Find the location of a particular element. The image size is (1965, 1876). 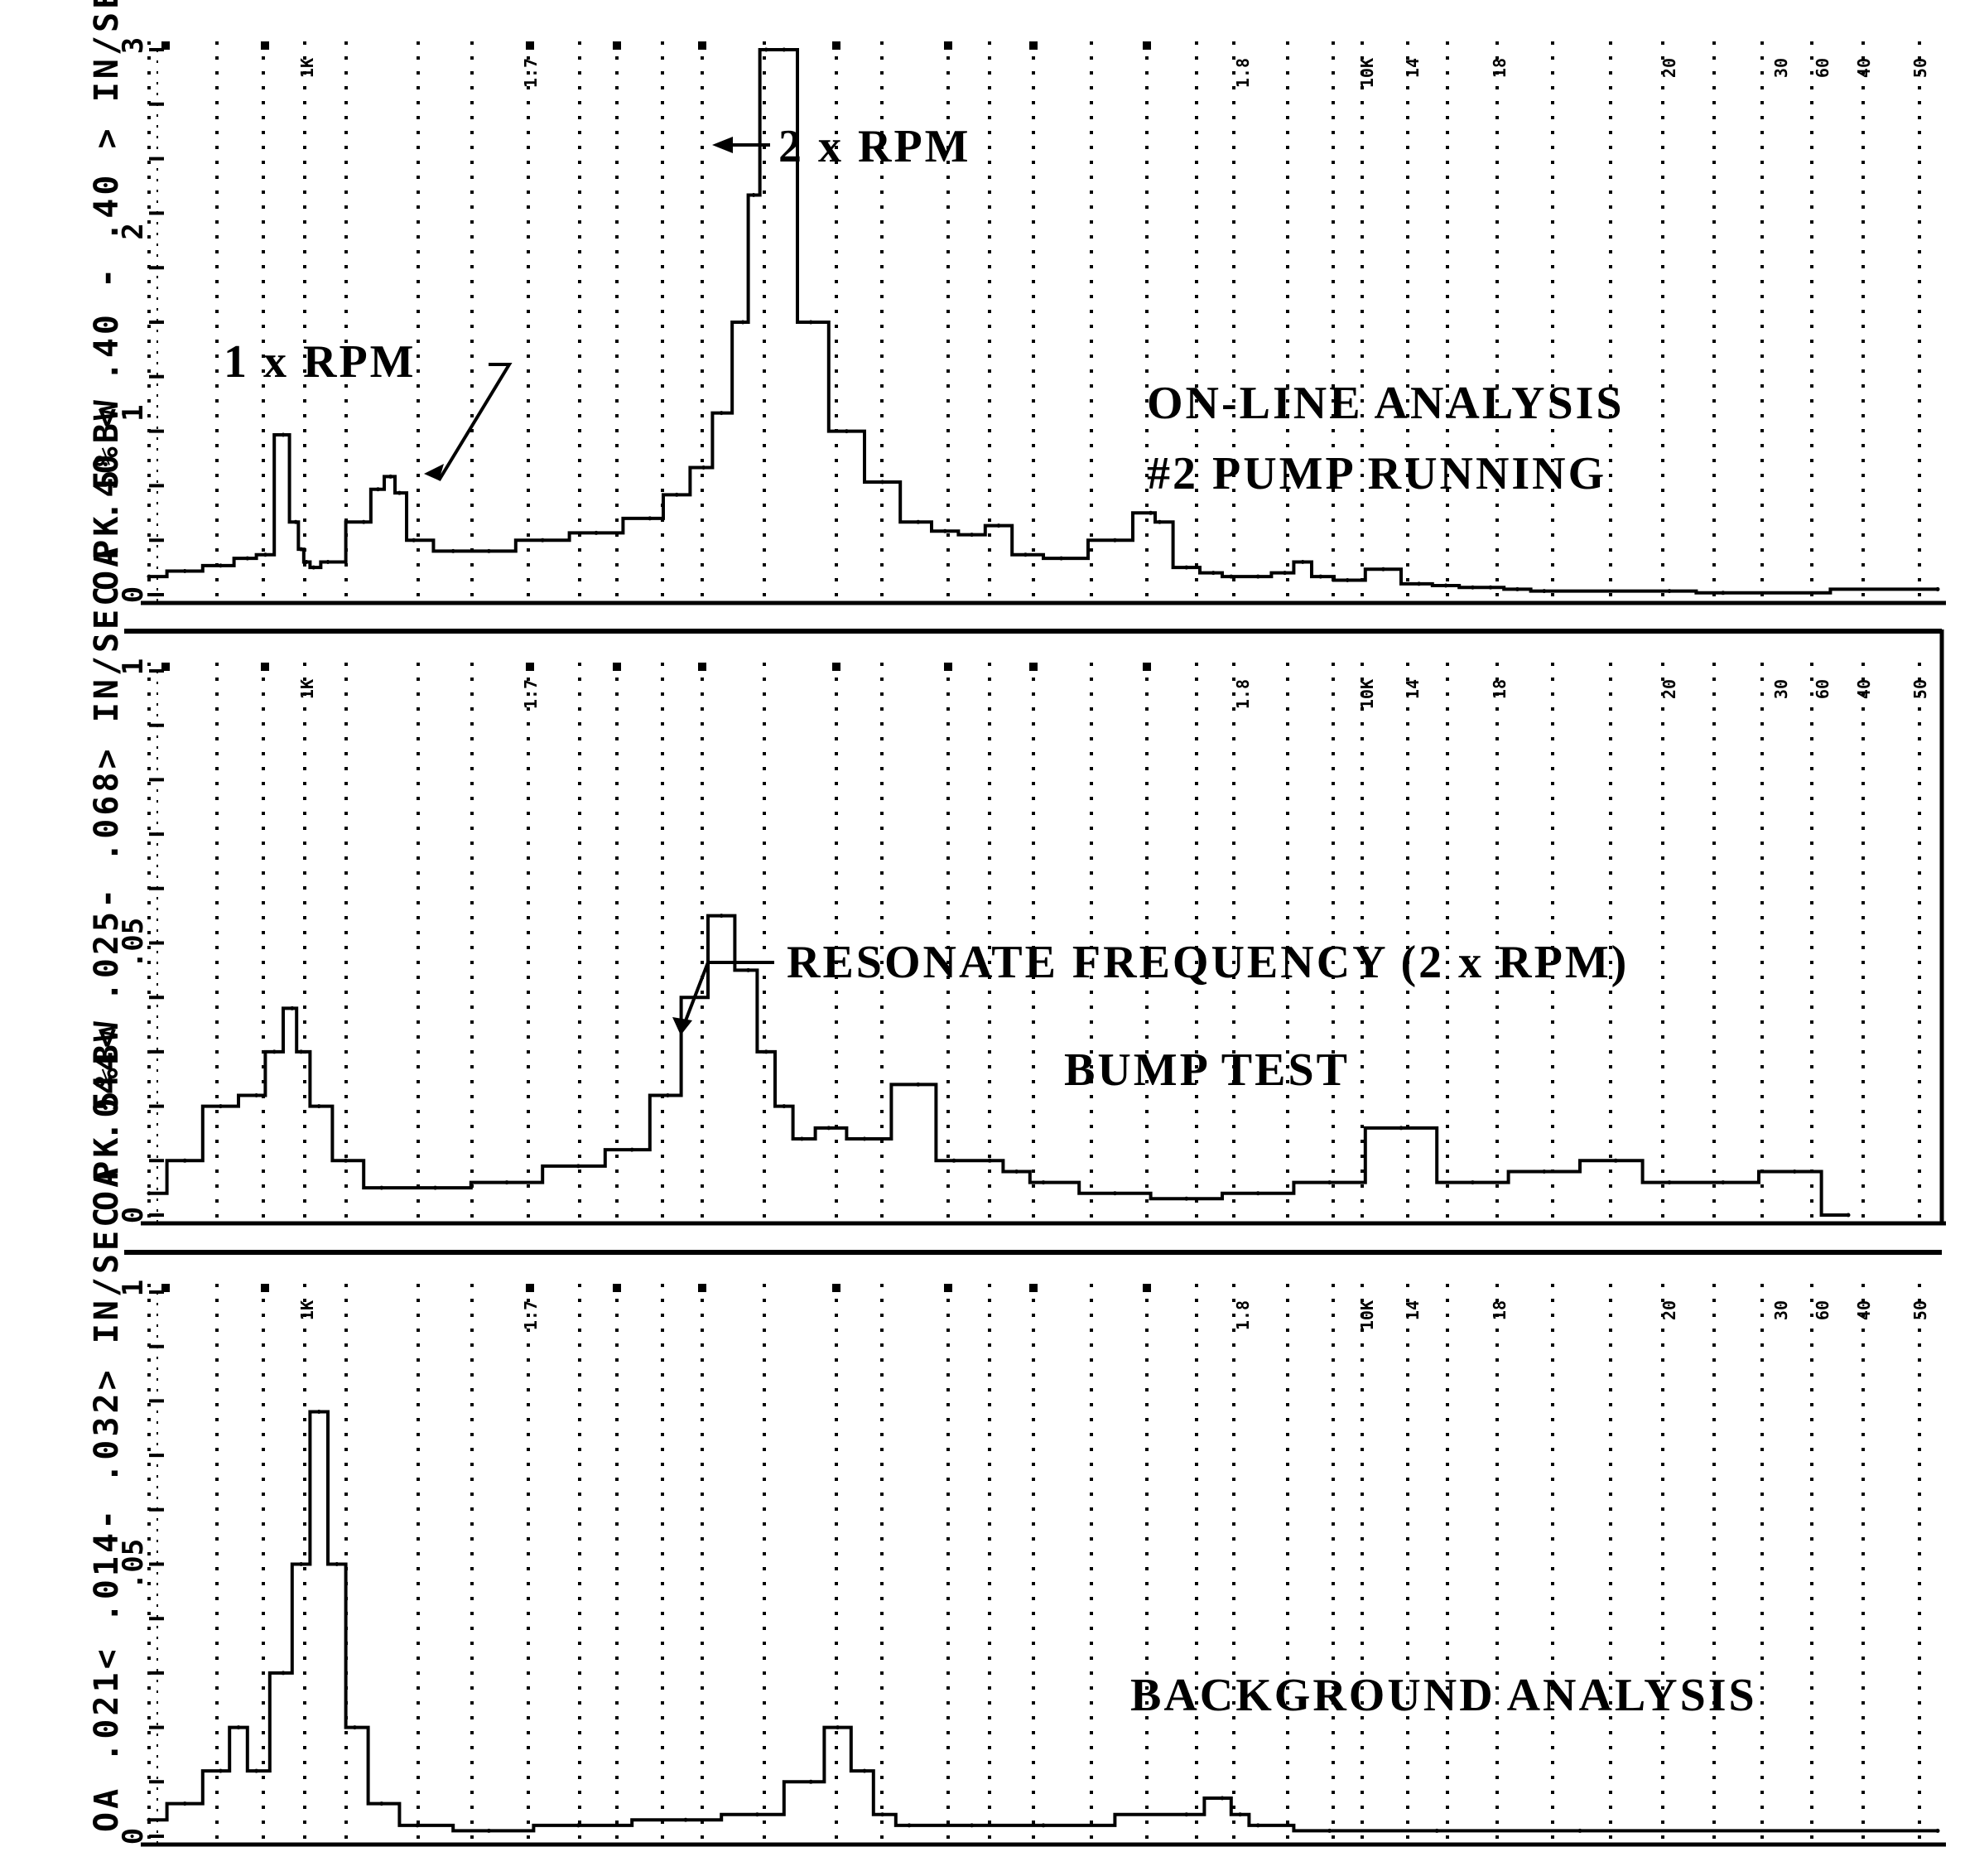

x-tick-label: 1K is located at coordinates (307, 1310).